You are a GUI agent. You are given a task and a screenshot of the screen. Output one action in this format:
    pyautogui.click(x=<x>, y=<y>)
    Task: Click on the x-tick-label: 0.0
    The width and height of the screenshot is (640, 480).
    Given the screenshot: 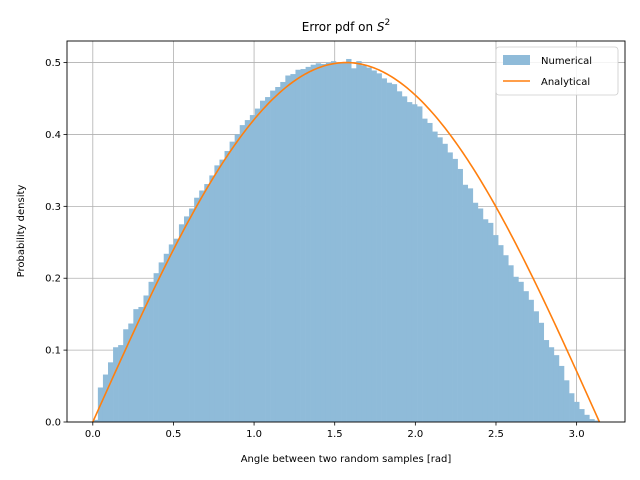 What is the action you would take?
    pyautogui.click(x=93, y=434)
    